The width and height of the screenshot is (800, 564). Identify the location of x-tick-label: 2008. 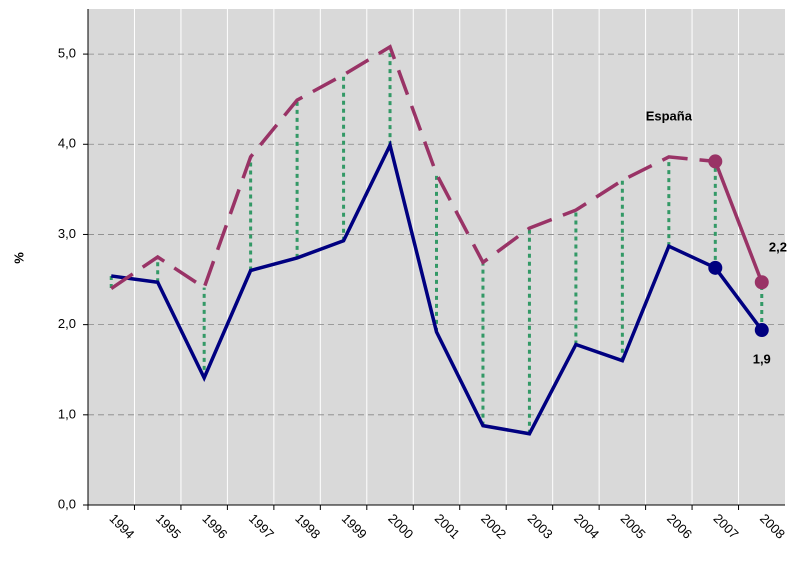
(772, 526).